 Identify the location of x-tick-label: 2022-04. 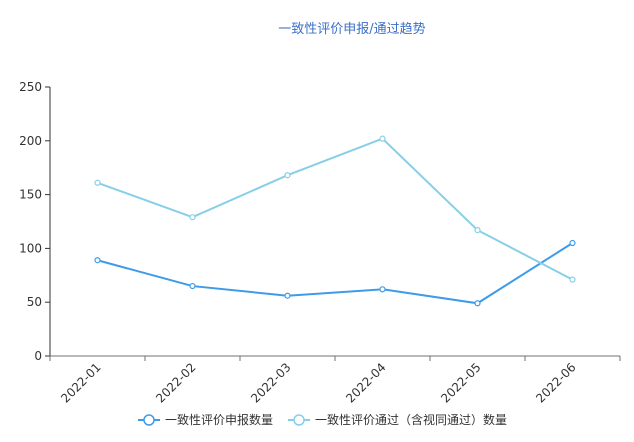
(365, 382).